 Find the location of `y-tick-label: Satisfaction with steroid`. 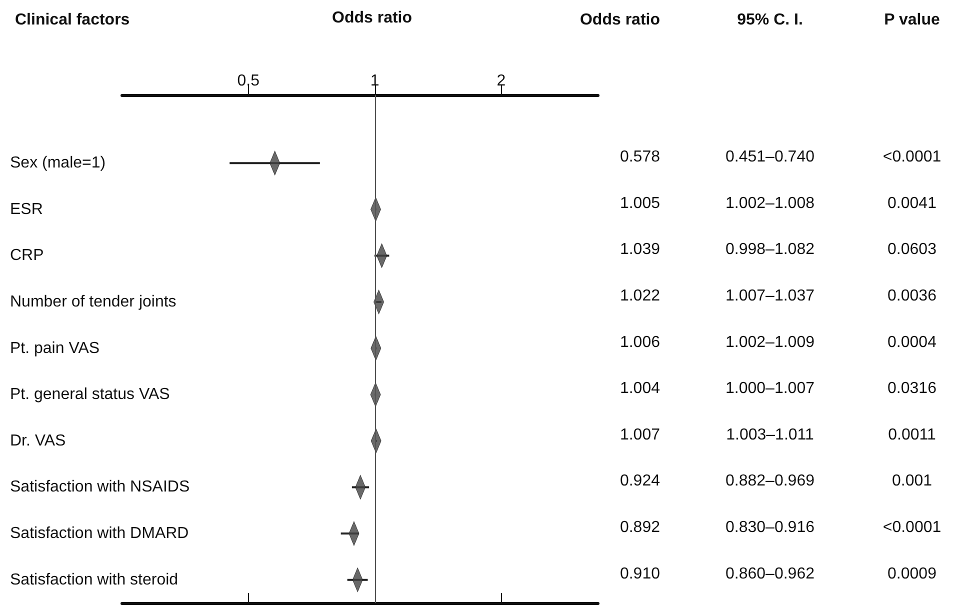

y-tick-label: Satisfaction with steroid is located at coordinates (94, 579).